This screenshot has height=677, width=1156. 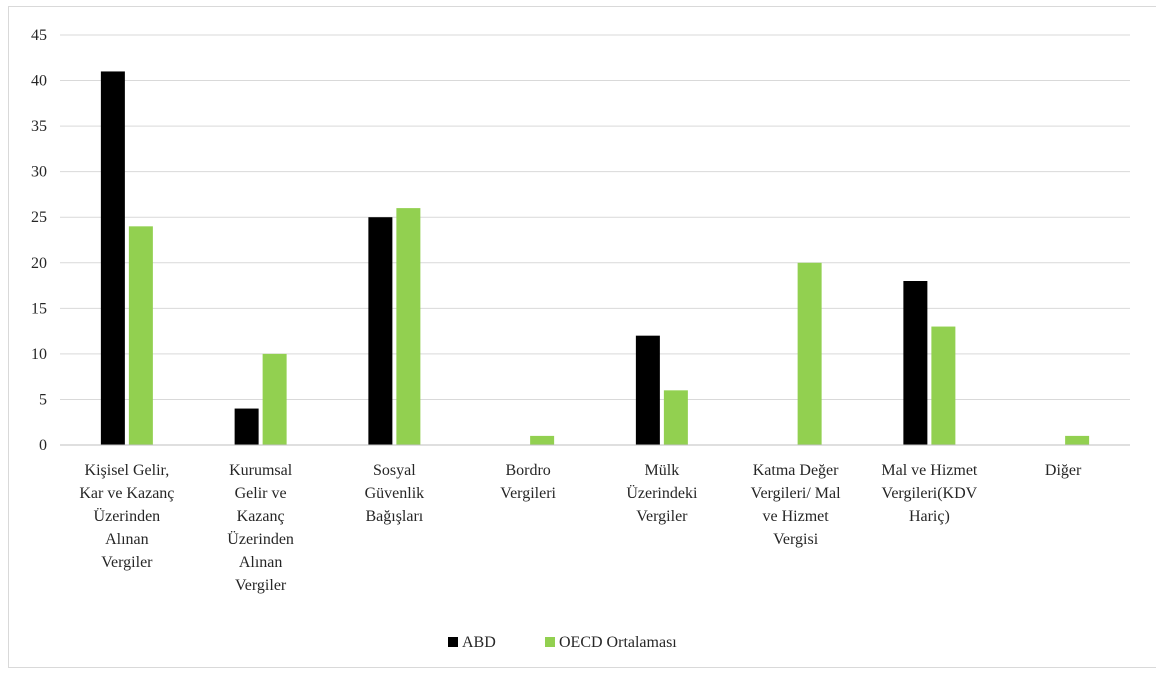 I want to click on y-tick-label: 10, so click(x=39, y=354).